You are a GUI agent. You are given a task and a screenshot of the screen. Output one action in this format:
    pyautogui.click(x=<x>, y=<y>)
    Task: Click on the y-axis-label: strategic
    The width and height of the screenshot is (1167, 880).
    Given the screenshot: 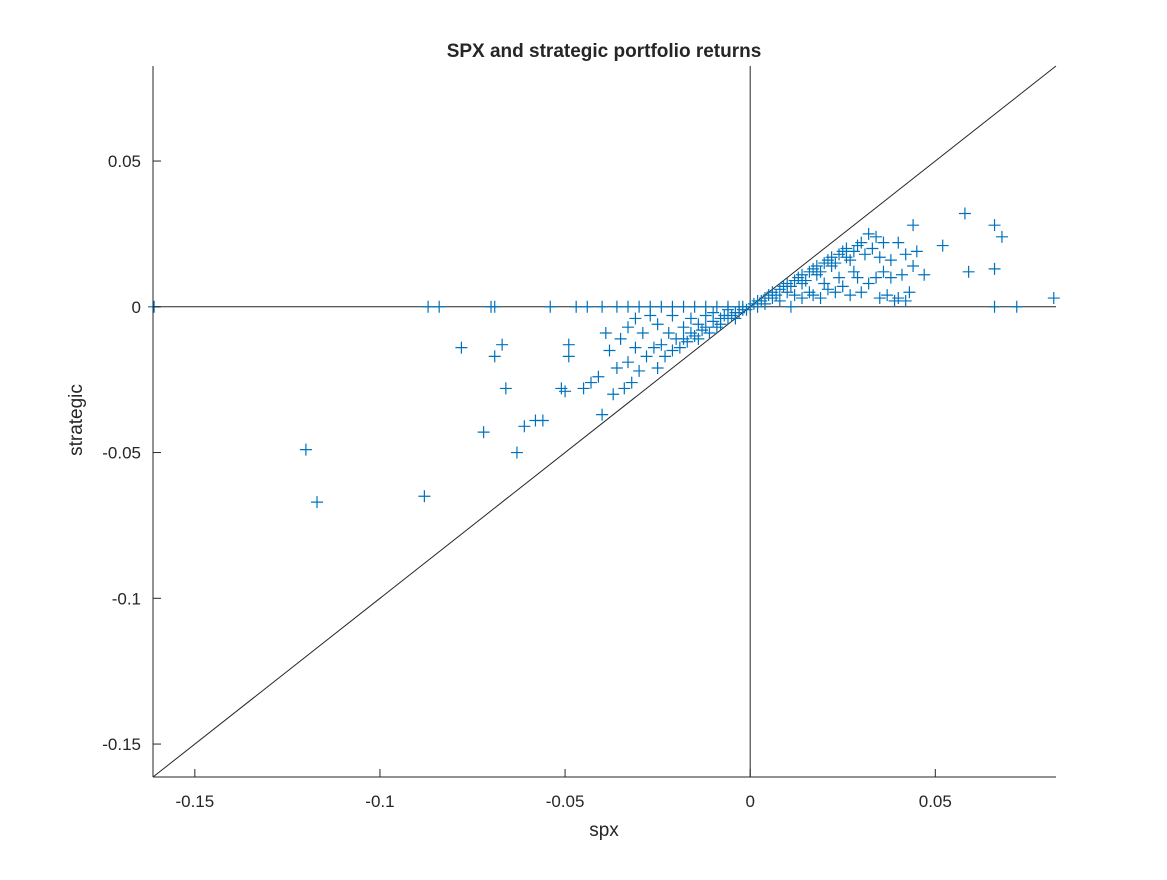 What is the action you would take?
    pyautogui.click(x=76, y=420)
    